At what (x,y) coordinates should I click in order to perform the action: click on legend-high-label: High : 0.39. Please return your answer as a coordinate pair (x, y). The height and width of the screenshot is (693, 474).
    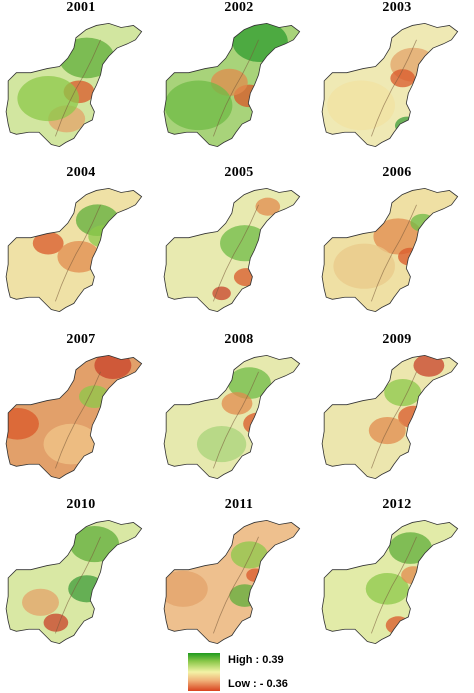
    Looking at the image, I should click on (256, 660).